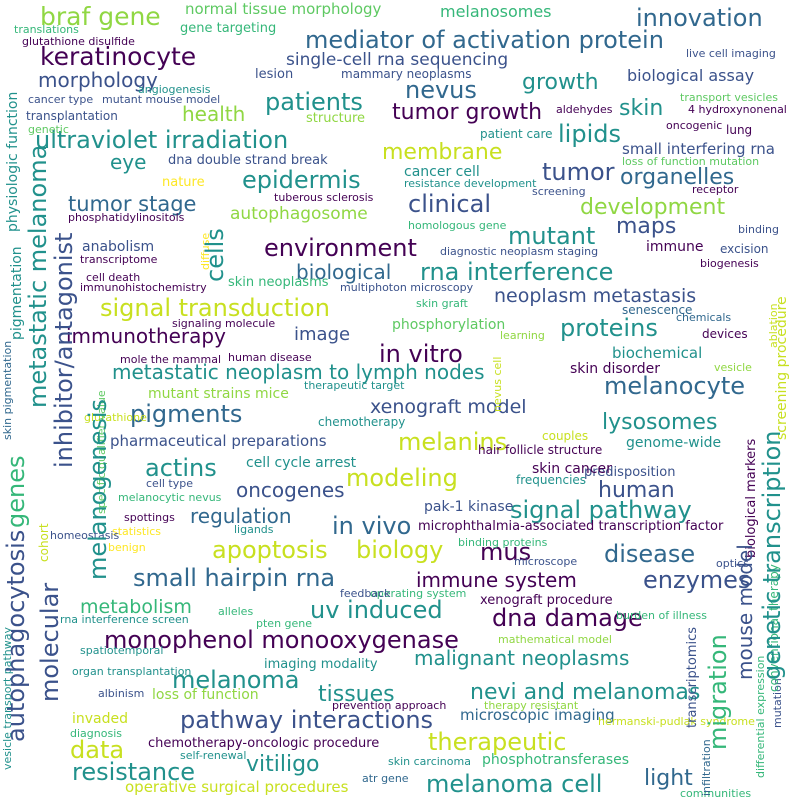 The height and width of the screenshot is (800, 800). Describe the element at coordinates (503, 542) in the screenshot. I see `word: binding proteins` at that location.